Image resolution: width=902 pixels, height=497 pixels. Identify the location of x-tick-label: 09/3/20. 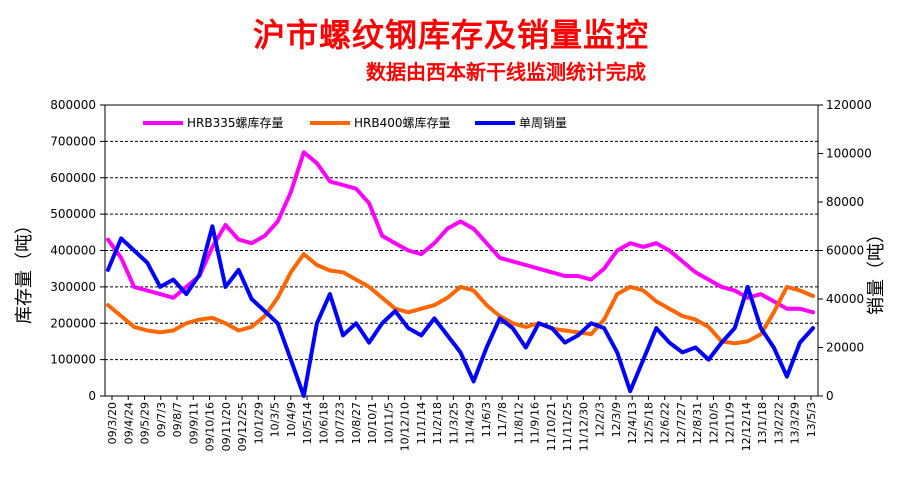
(112, 423).